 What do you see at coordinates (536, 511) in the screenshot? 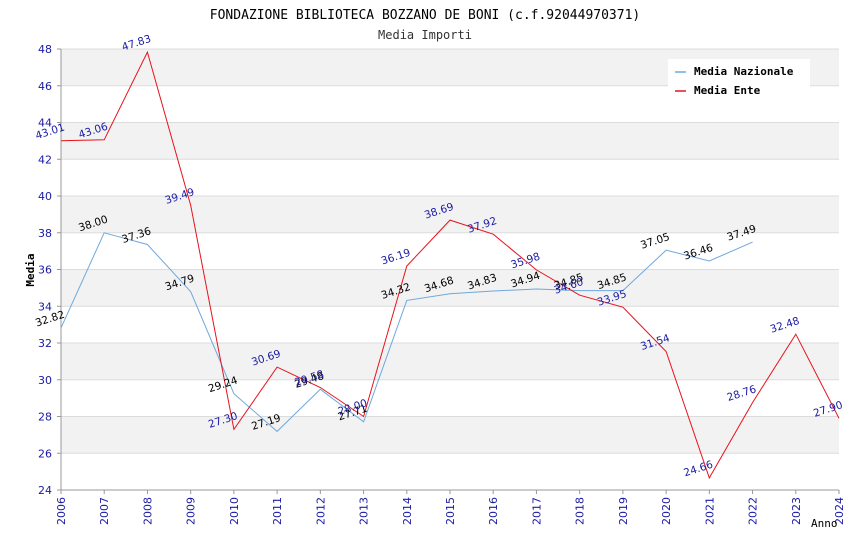
I see `x-tick-label: 2017` at bounding box center [536, 511].